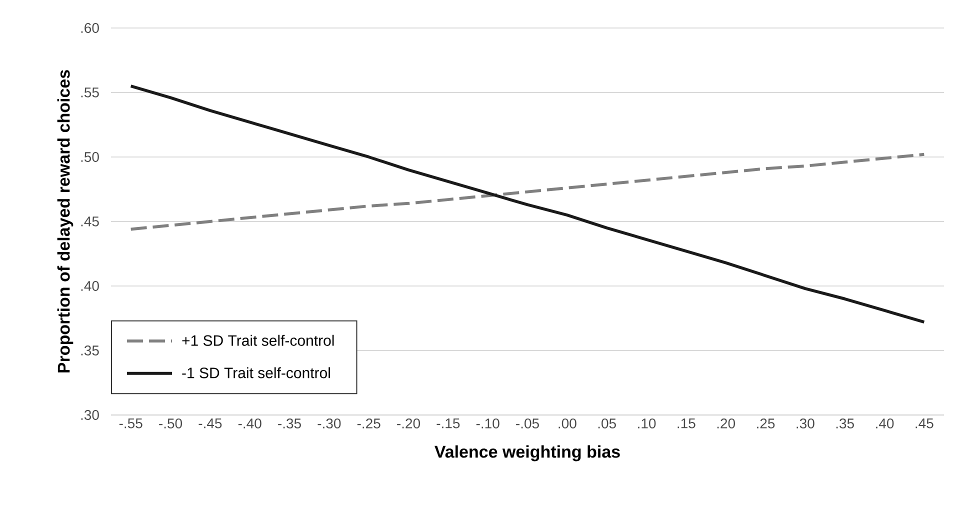 This screenshot has height=506, width=959. What do you see at coordinates (408, 423) in the screenshot?
I see `x-tick-label: -.20` at bounding box center [408, 423].